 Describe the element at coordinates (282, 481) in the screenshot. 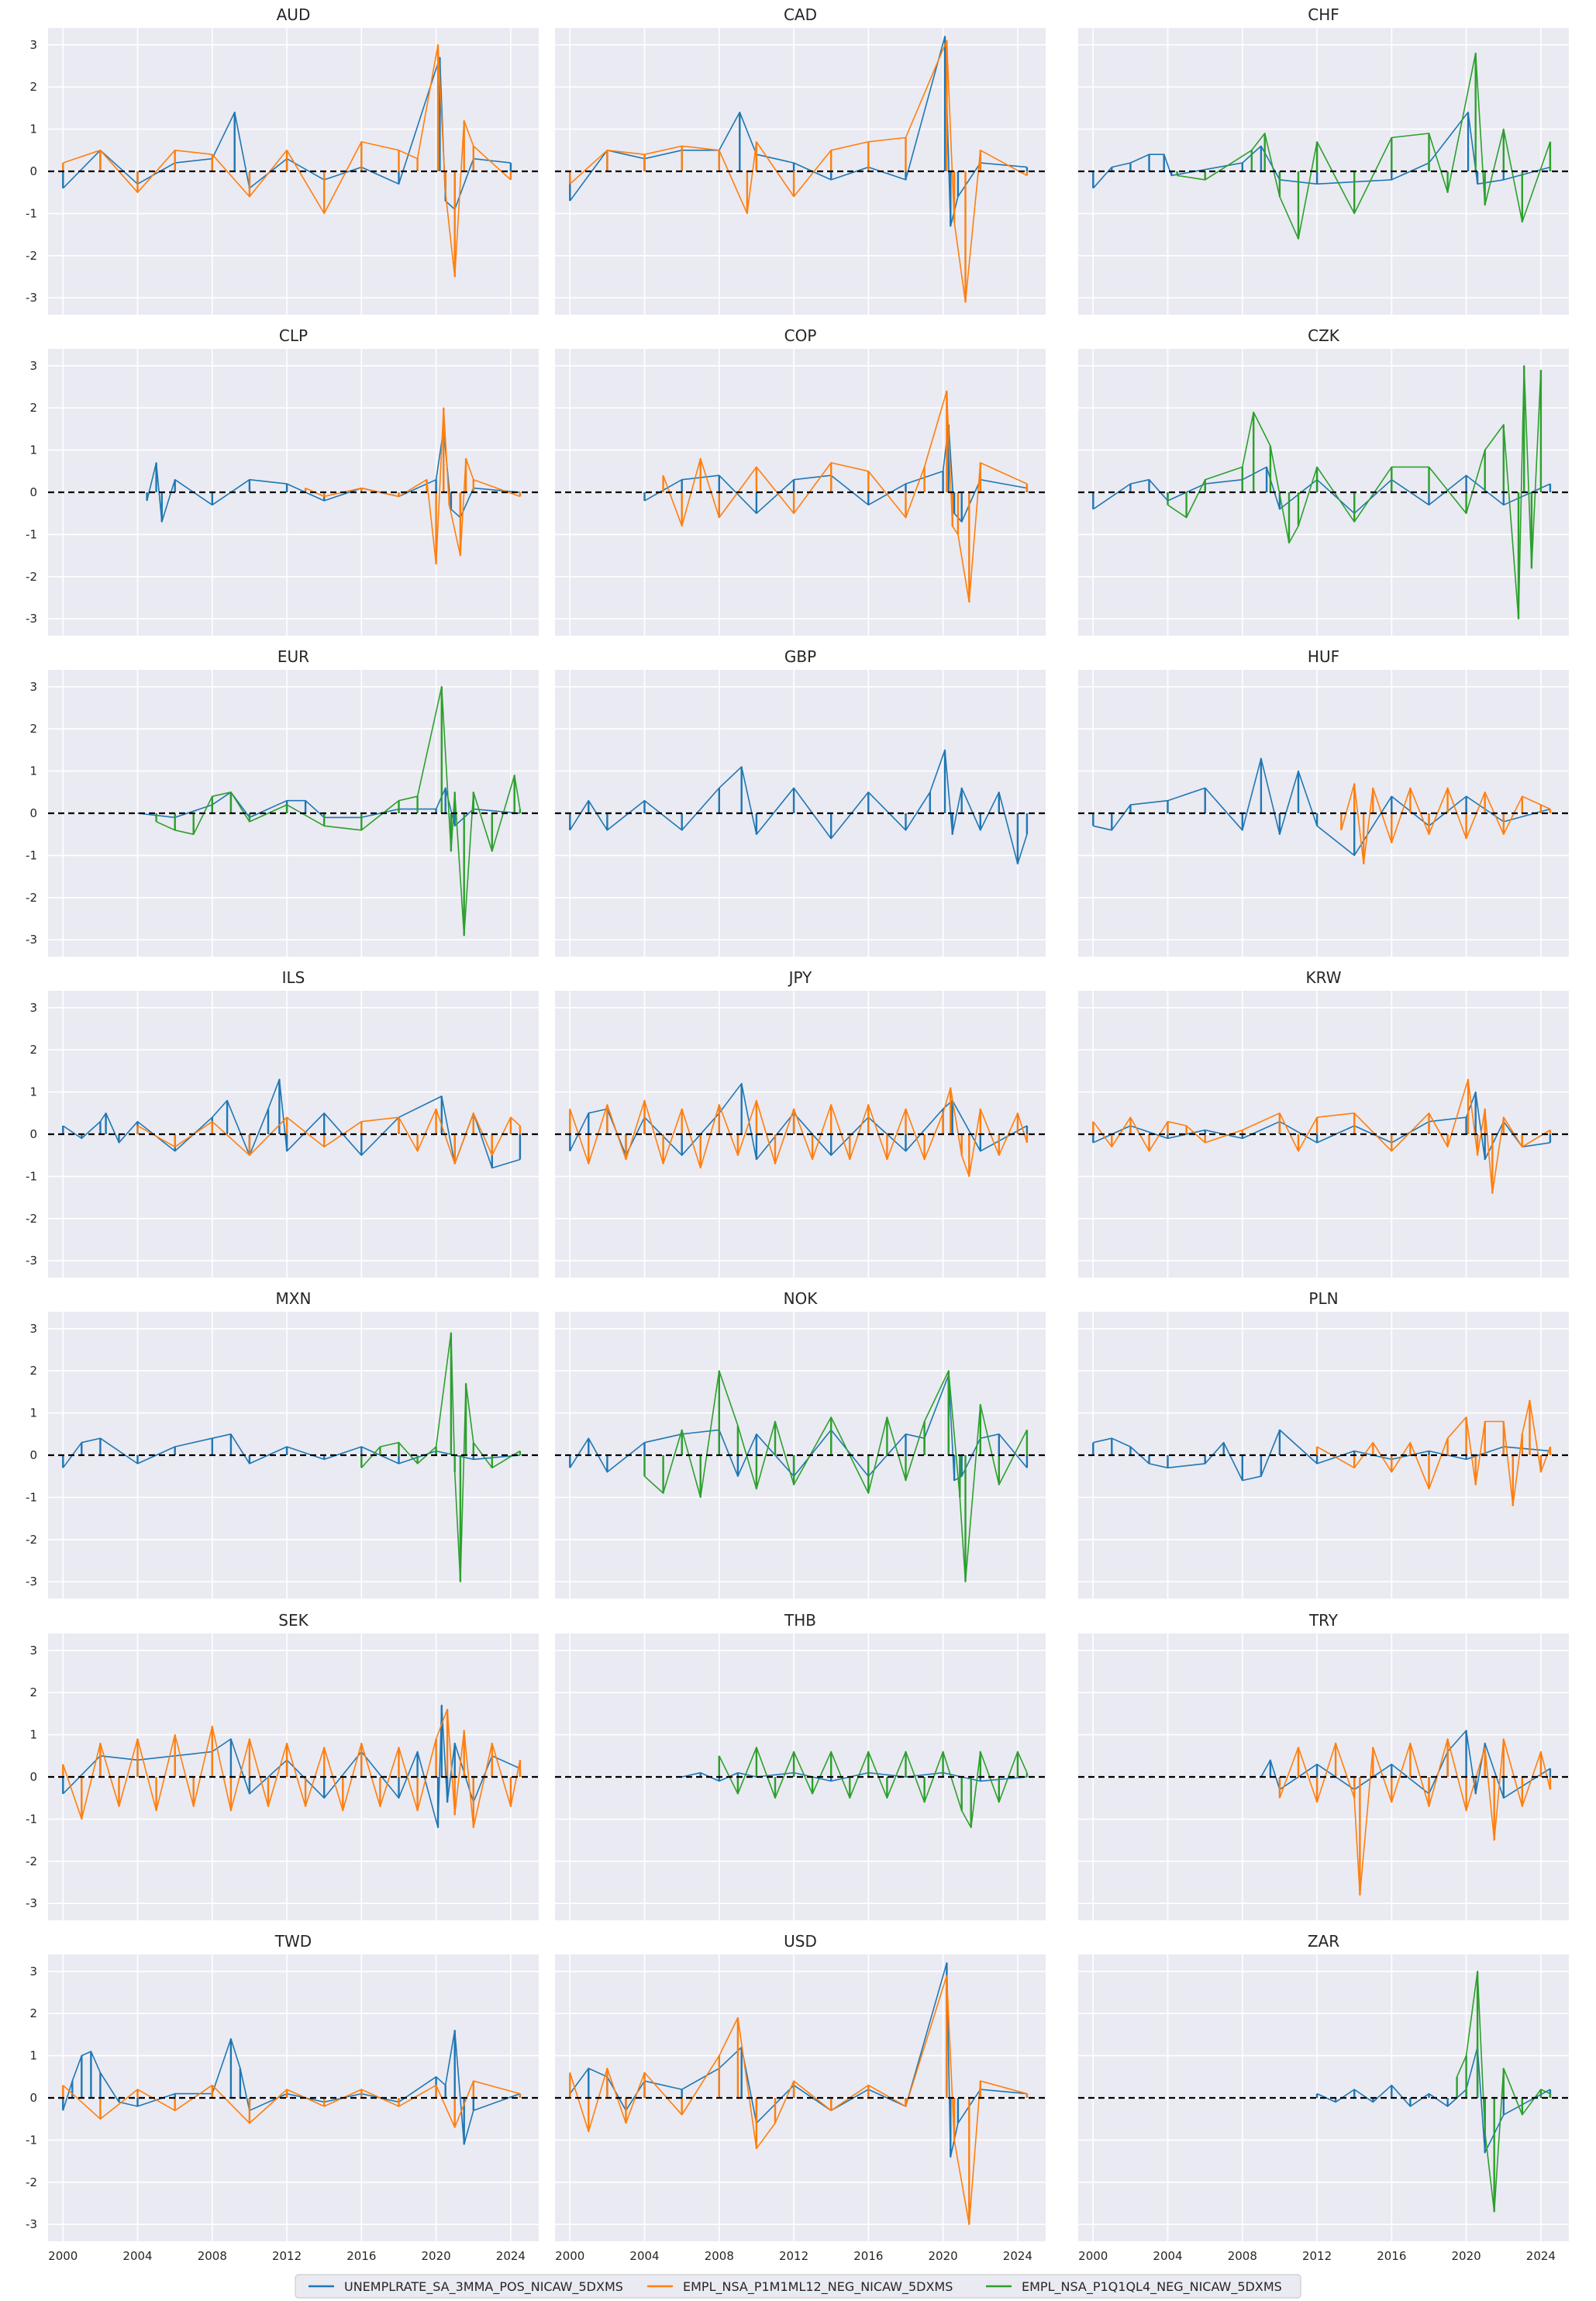

I see `panel-clp: CLP 3 2 1 0 -1 -2 -3` at that location.